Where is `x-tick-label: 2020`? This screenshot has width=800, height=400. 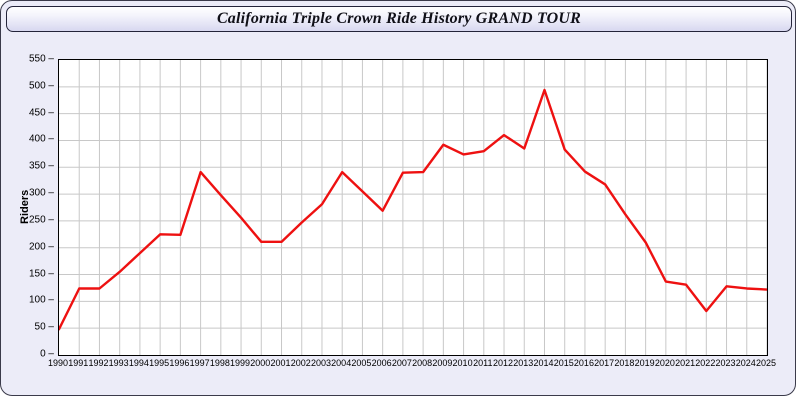 x-tick-label: 2020 is located at coordinates (664, 363).